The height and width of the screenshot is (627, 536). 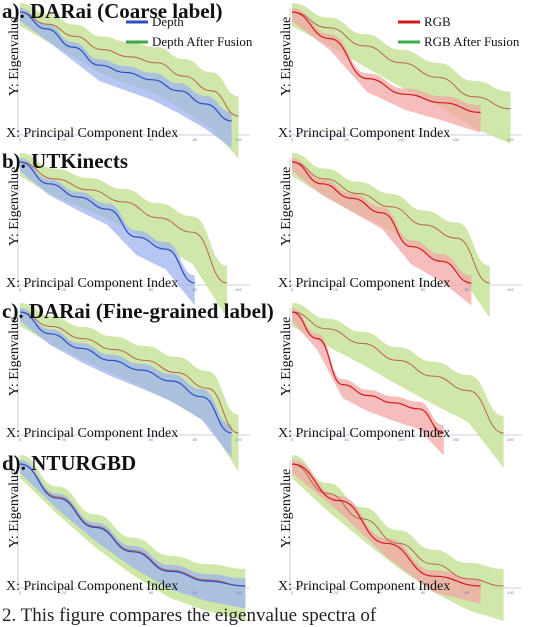 What do you see at coordinates (459, 31) in the screenshot?
I see `legend-rgb: RGB RGB After Fusion` at bounding box center [459, 31].